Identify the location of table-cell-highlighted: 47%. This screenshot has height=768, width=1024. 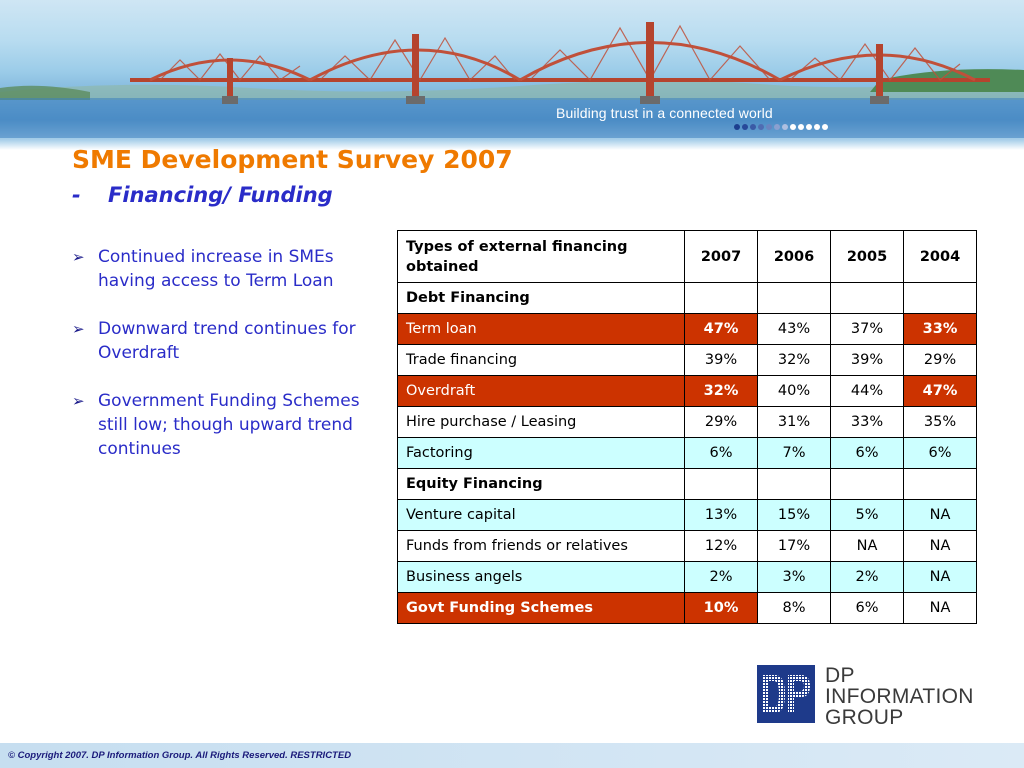
(940, 391).